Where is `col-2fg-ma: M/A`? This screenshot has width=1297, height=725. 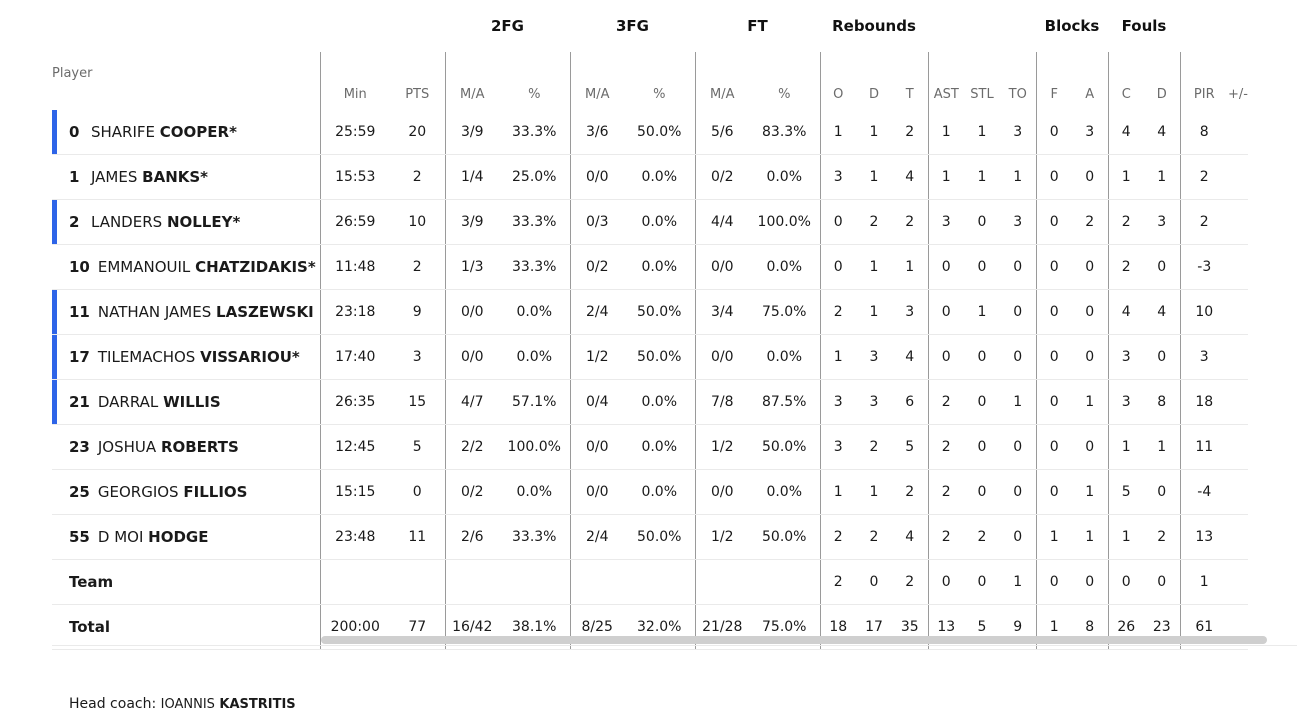 col-2fg-ma: M/A is located at coordinates (471, 81).